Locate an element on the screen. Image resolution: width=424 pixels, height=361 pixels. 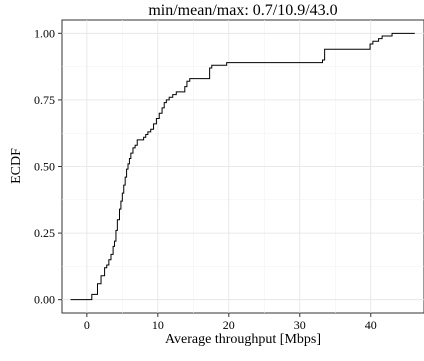
y-tick-label: 0.50 is located at coordinates (44, 167).